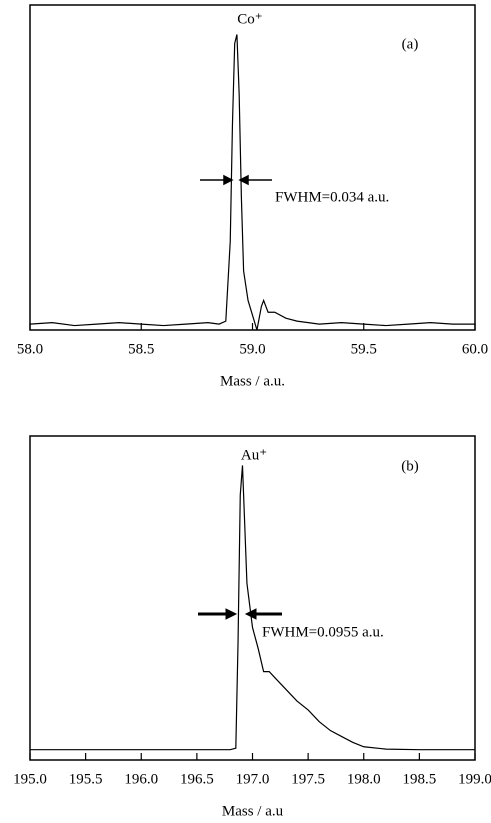  What do you see at coordinates (141, 779) in the screenshot?
I see `x-tick-label: 196.0` at bounding box center [141, 779].